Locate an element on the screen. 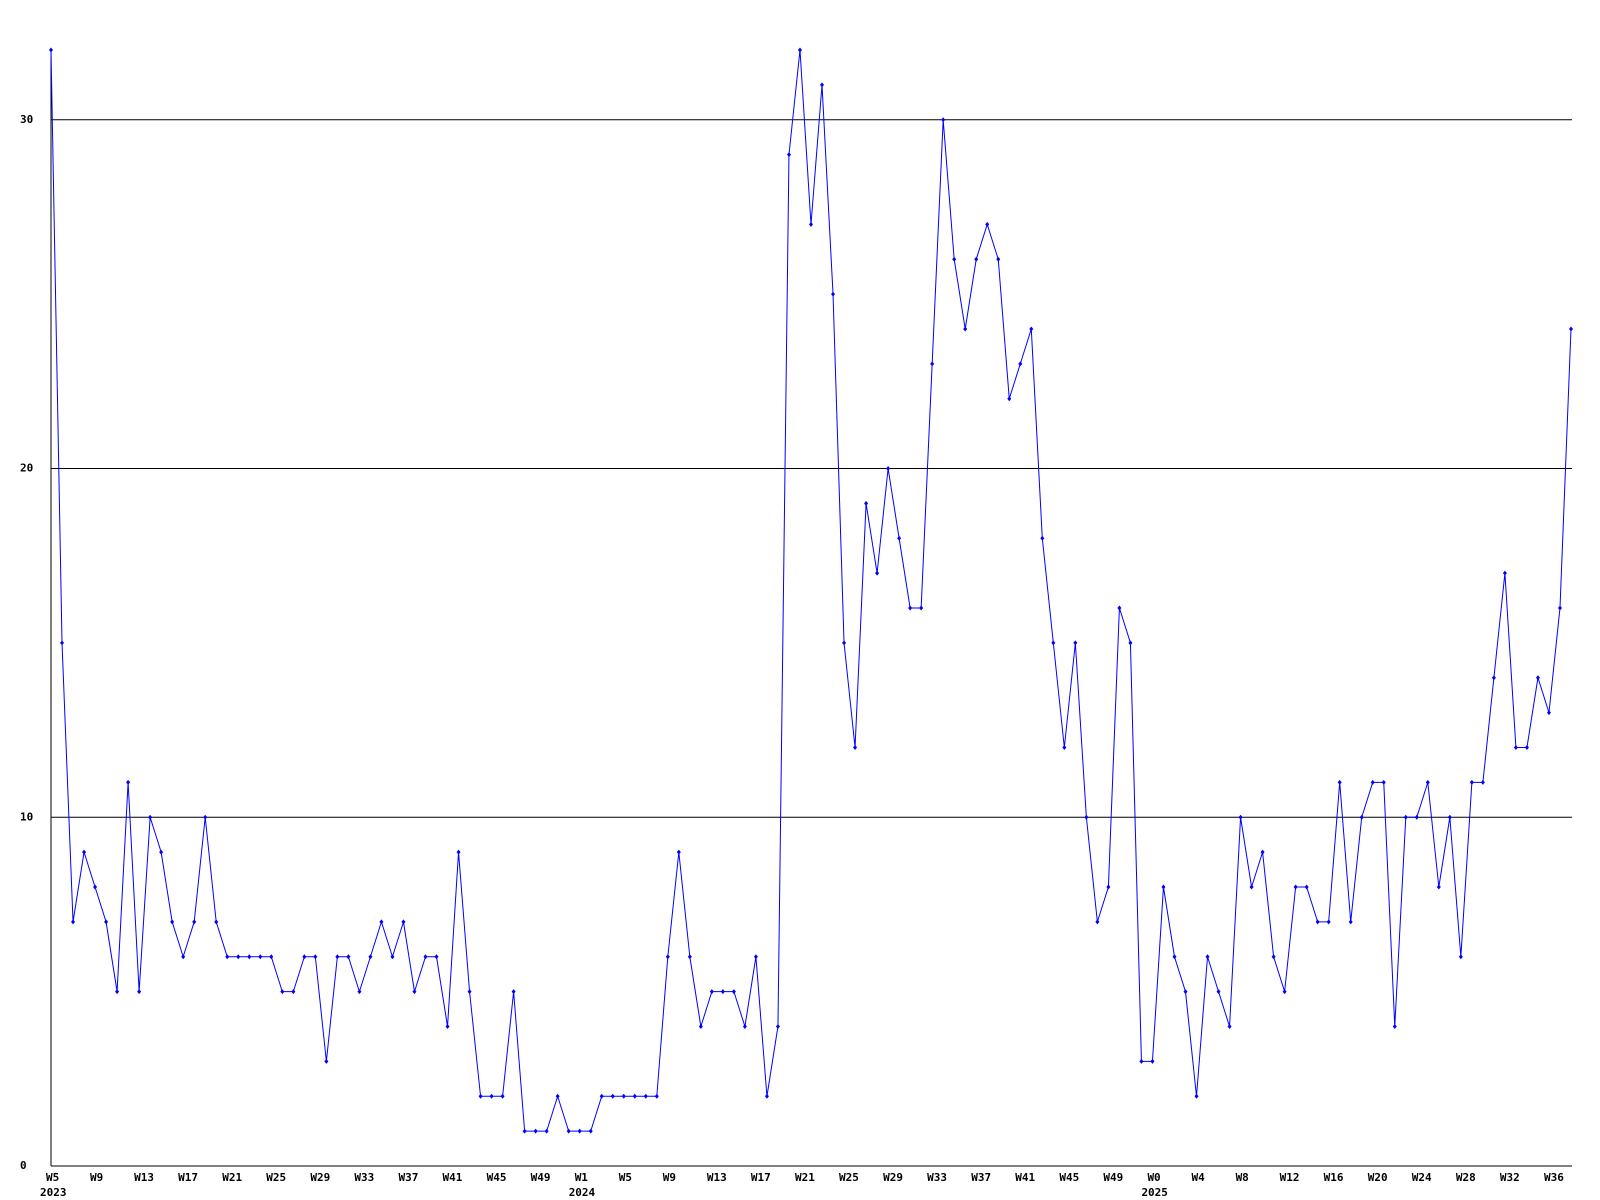 Image resolution: width=1600 pixels, height=1200 pixels. x-tick-label: W32 is located at coordinates (1510, 1177).